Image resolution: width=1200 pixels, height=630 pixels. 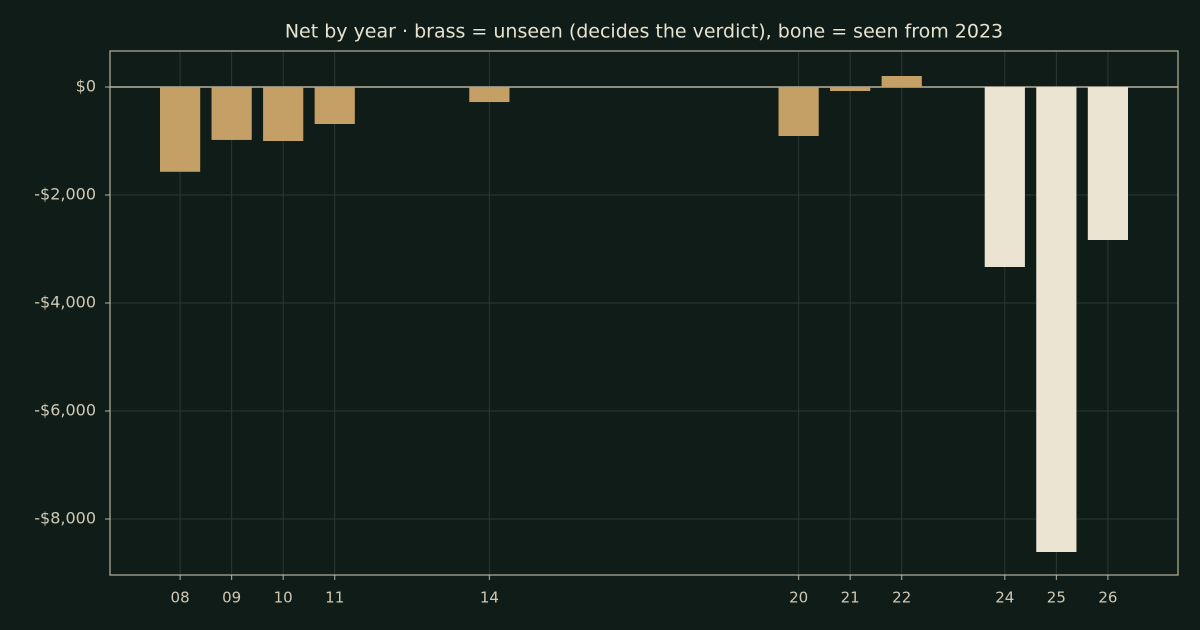 What do you see at coordinates (65, 410) in the screenshot?
I see `y-tick-label: -$6,000` at bounding box center [65, 410].